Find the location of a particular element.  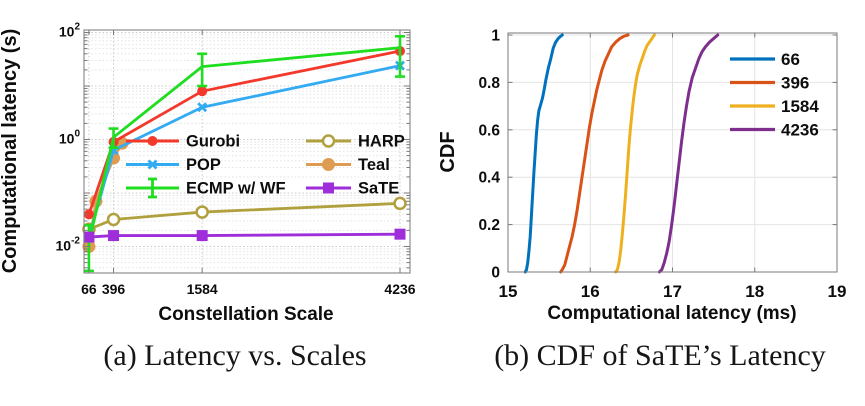

x-tick-label: 1584 is located at coordinates (202, 289).